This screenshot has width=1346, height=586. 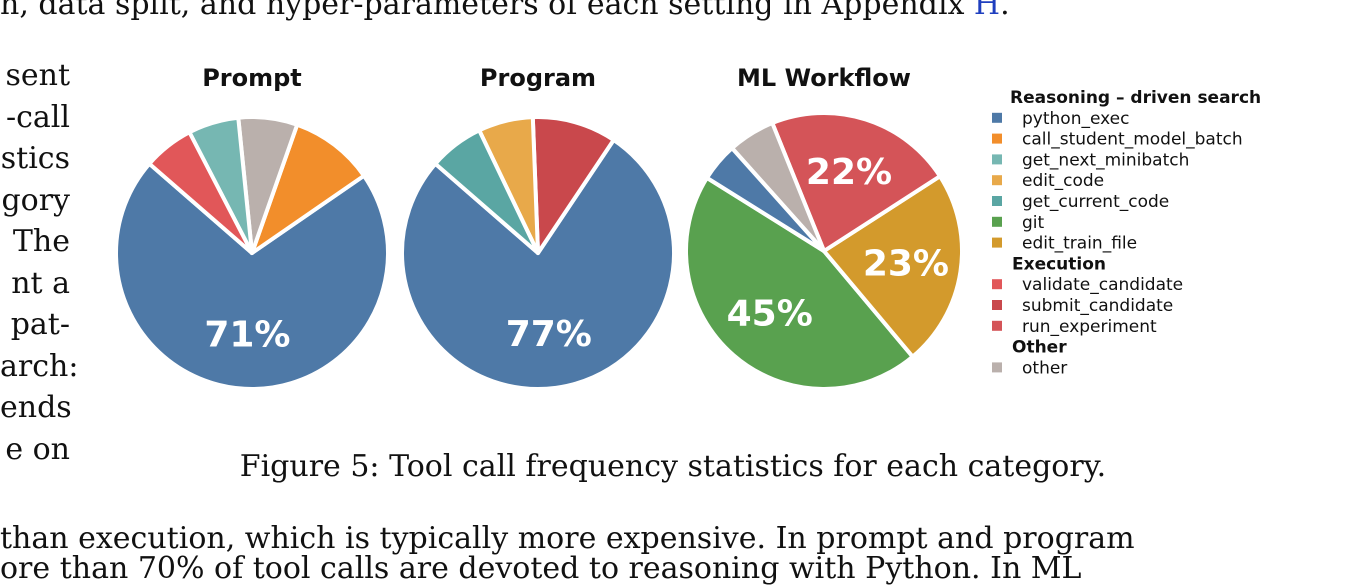 I want to click on legend-label-submit-candidate: submit_candidate, so click(x=1097, y=306).